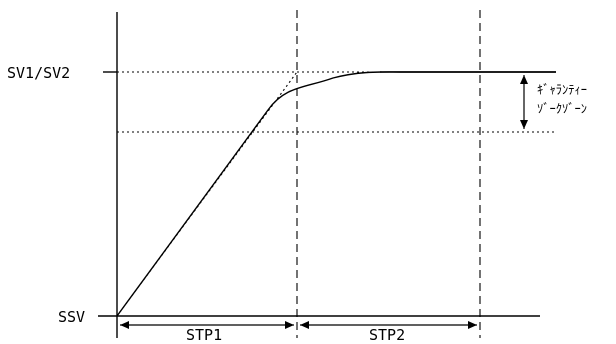 The height and width of the screenshot is (344, 616). Describe the element at coordinates (387, 335) in the screenshot. I see `stp2-label: STP2` at that location.